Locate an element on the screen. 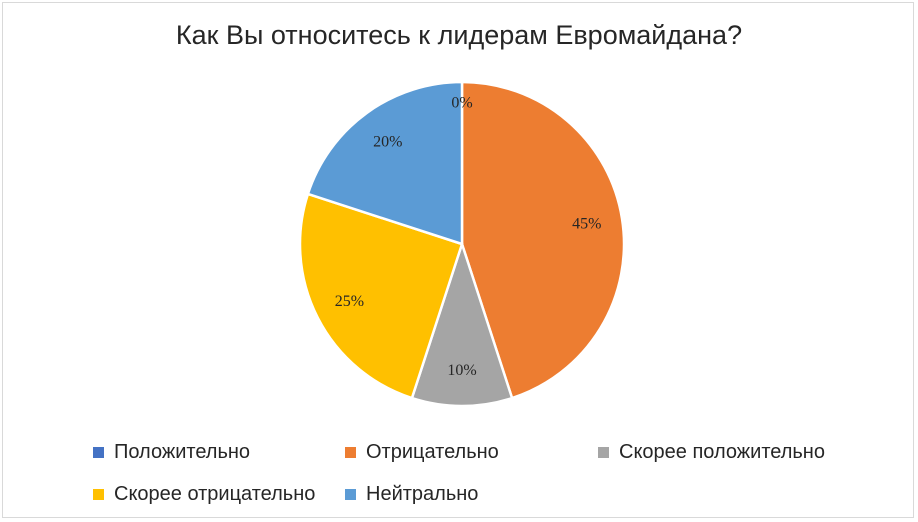  chart-title: Как Вы относитесь к лидерам Евромайдана? is located at coordinates (459, 35).